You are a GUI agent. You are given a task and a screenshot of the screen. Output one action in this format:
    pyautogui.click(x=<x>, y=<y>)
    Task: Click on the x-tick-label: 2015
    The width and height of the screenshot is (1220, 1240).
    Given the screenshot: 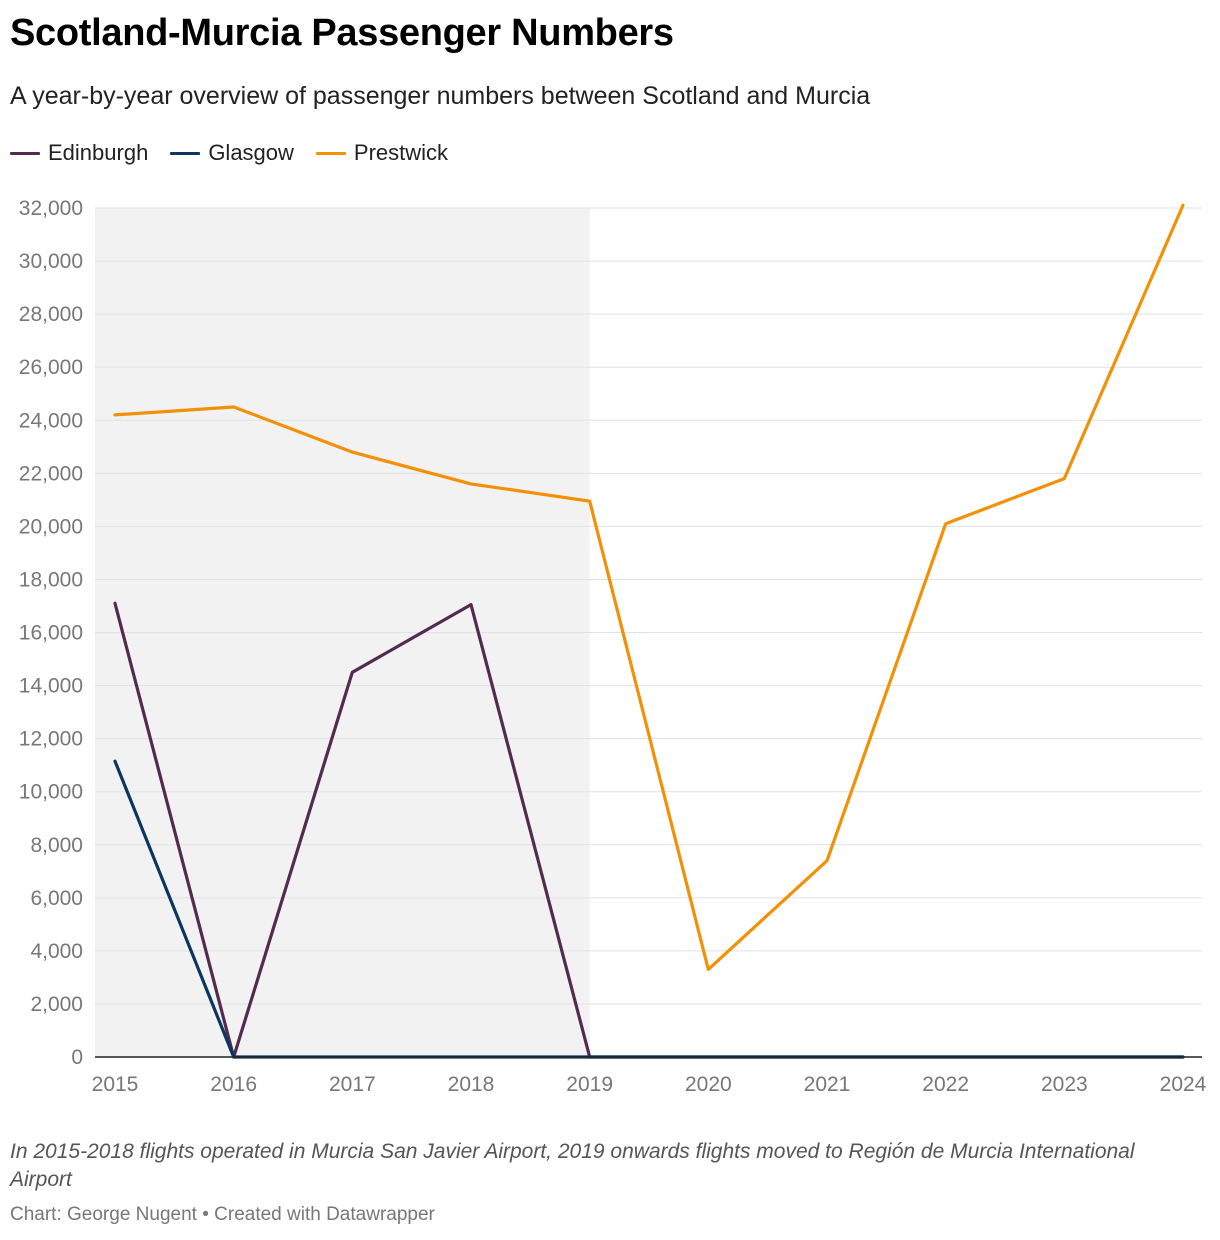 What is the action you would take?
    pyautogui.click(x=115, y=1084)
    